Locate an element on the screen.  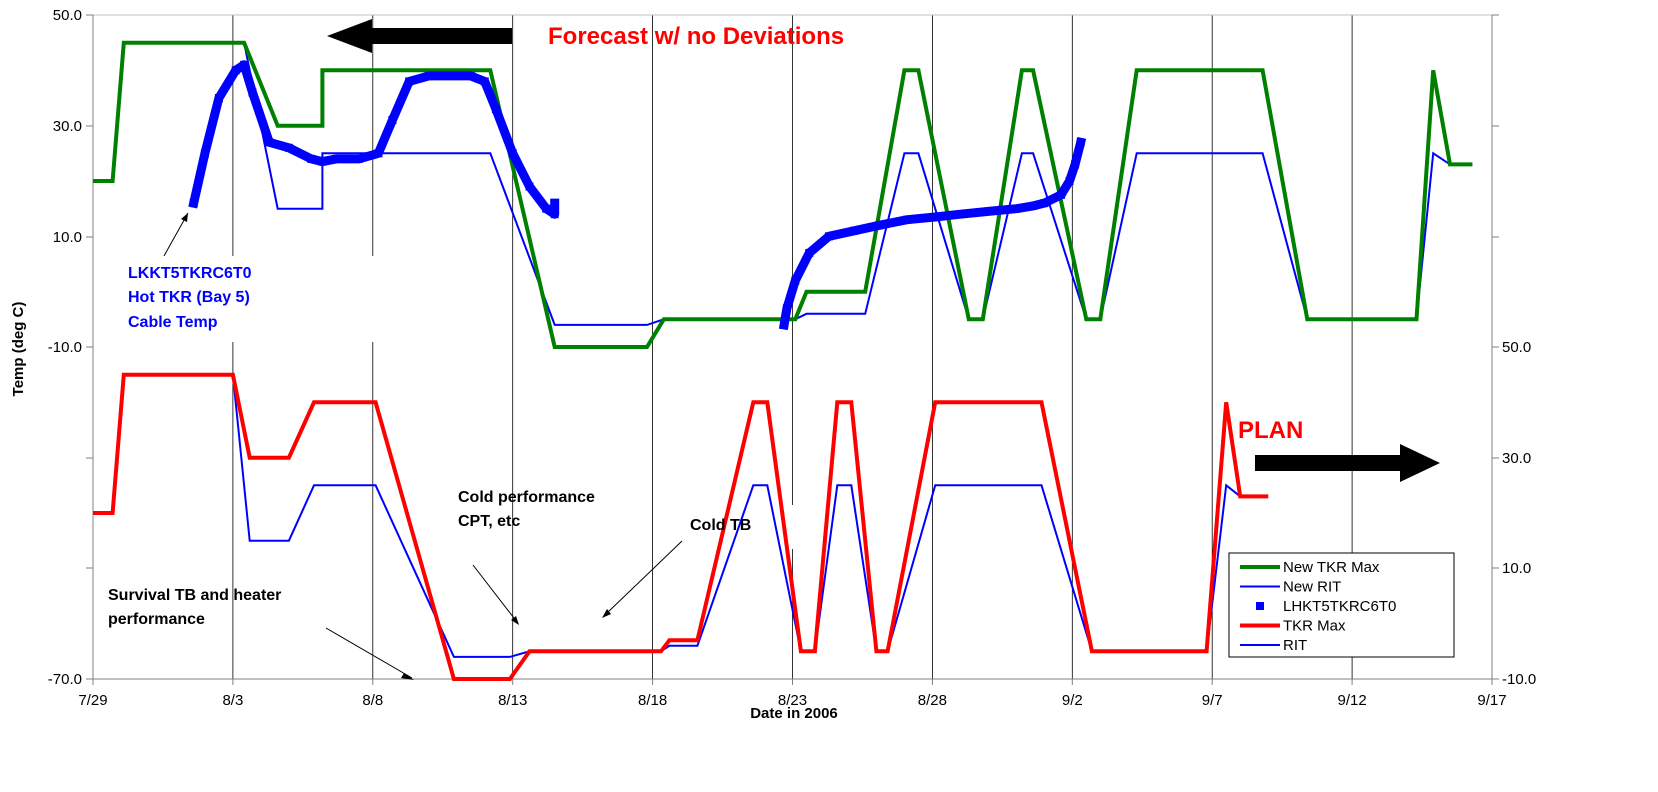
legend-box is located at coordinates (1341, 605).